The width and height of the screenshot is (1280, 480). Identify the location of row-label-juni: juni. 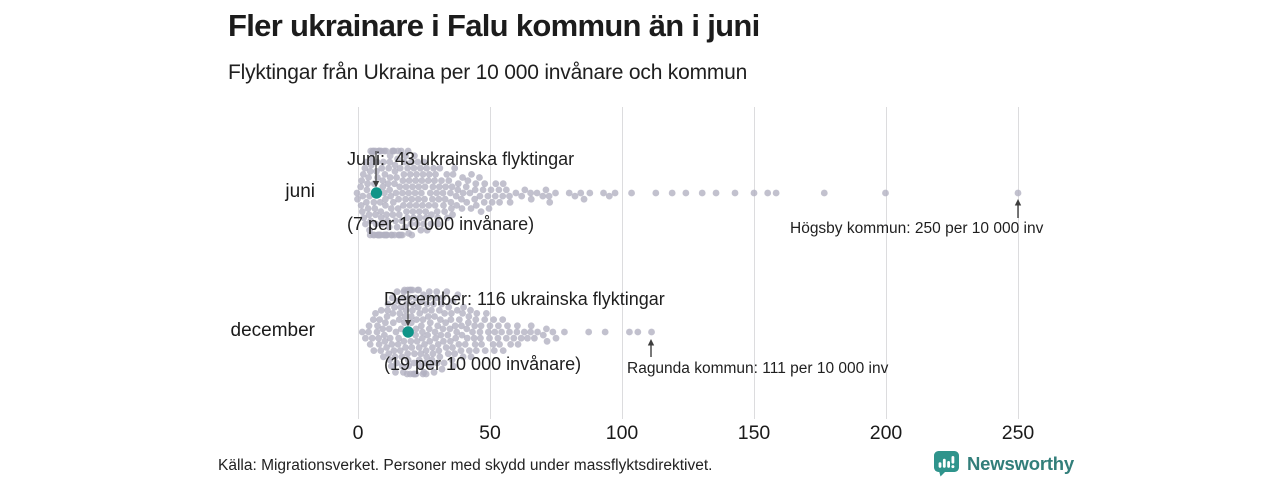
(300, 191).